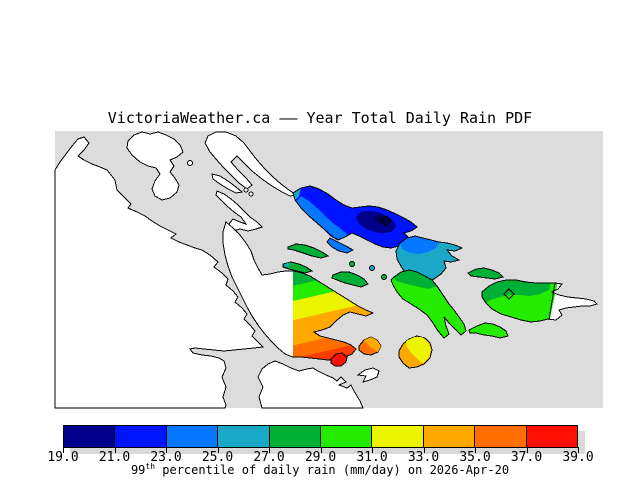 The width and height of the screenshot is (640, 480). What do you see at coordinates (150, 466) in the screenshot?
I see `caption-superscript: th` at bounding box center [150, 466].